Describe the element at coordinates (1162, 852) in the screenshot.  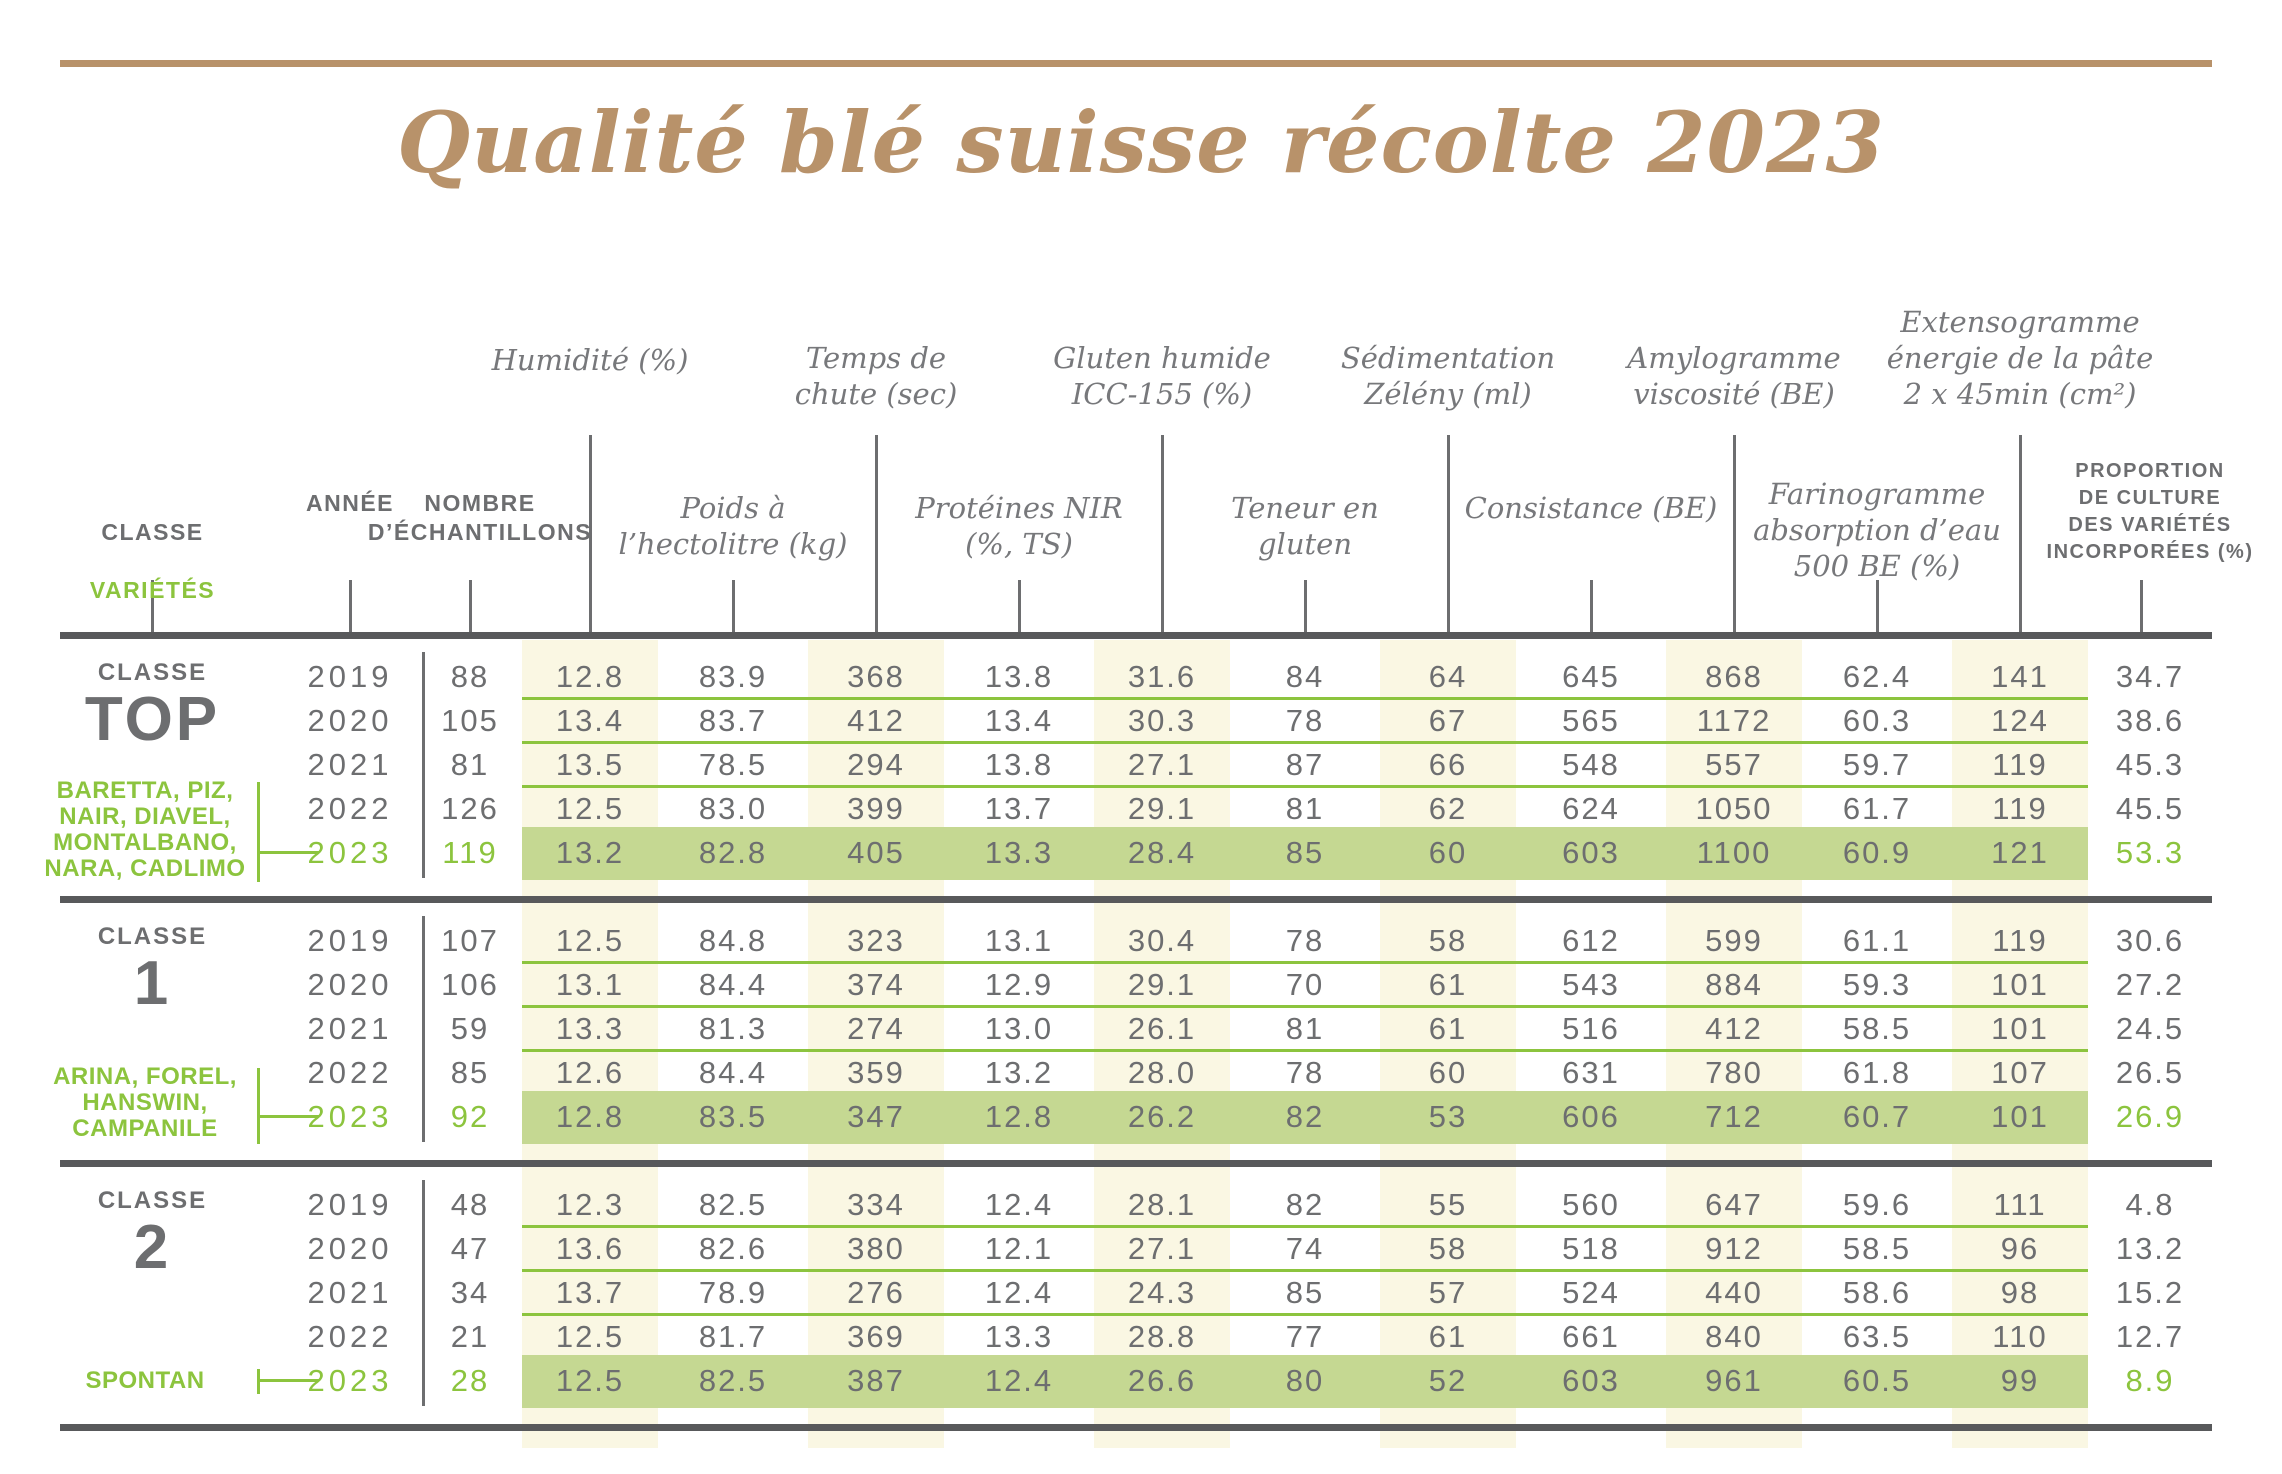
I see `value-cell: 28.4` at that location.